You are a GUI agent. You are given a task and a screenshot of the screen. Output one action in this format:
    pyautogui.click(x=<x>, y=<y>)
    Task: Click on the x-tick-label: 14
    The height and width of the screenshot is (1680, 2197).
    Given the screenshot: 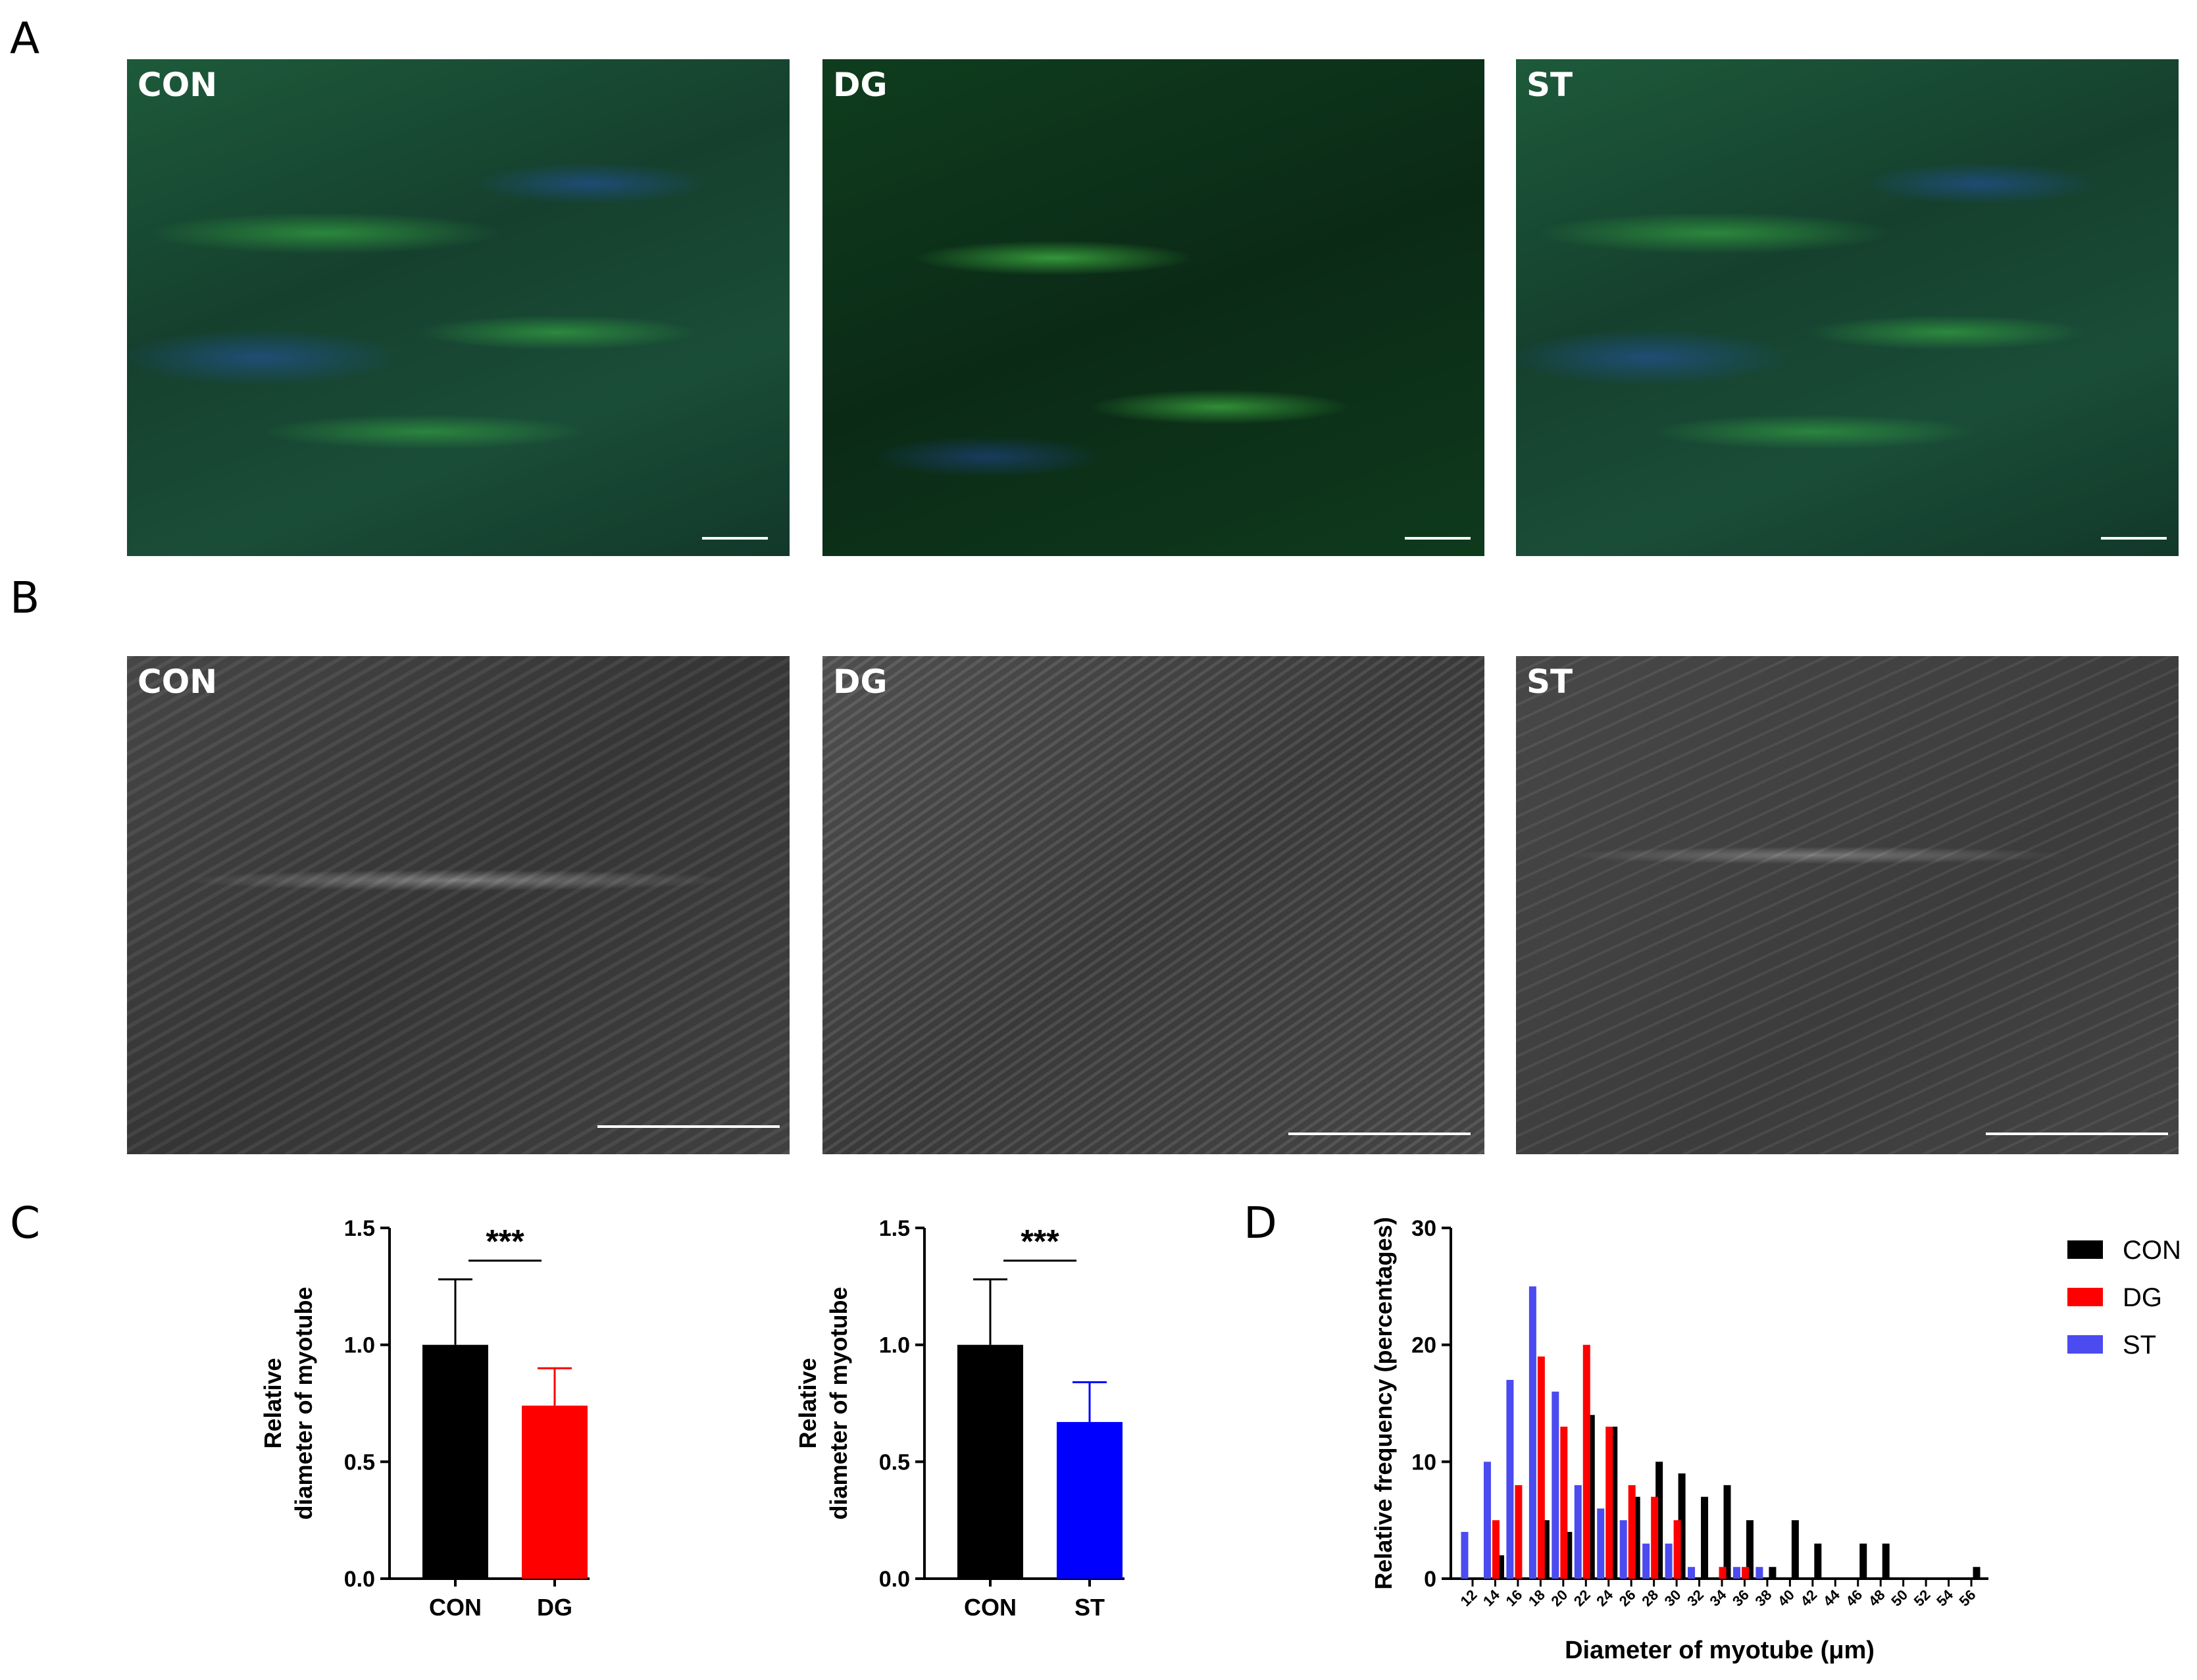 What is the action you would take?
    pyautogui.click(x=1491, y=1598)
    